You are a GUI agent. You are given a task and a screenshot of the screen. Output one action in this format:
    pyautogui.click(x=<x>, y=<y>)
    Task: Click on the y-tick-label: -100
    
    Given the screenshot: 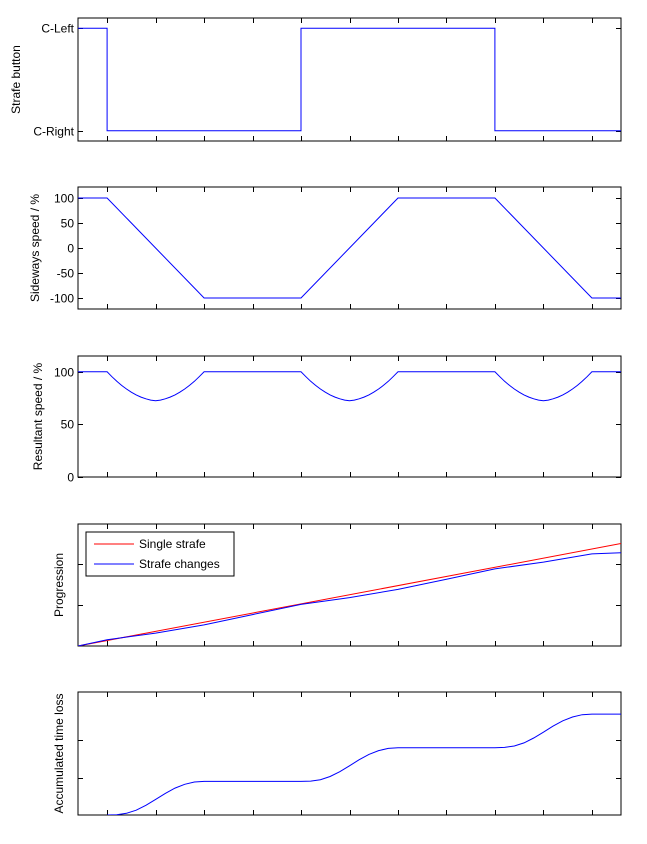 What is the action you would take?
    pyautogui.click(x=62, y=299)
    